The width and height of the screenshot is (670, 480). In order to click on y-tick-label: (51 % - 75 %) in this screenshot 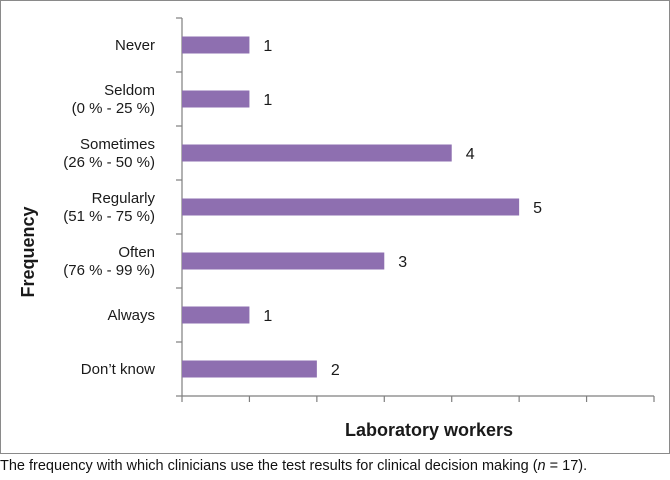, I will do `click(109, 216)`.